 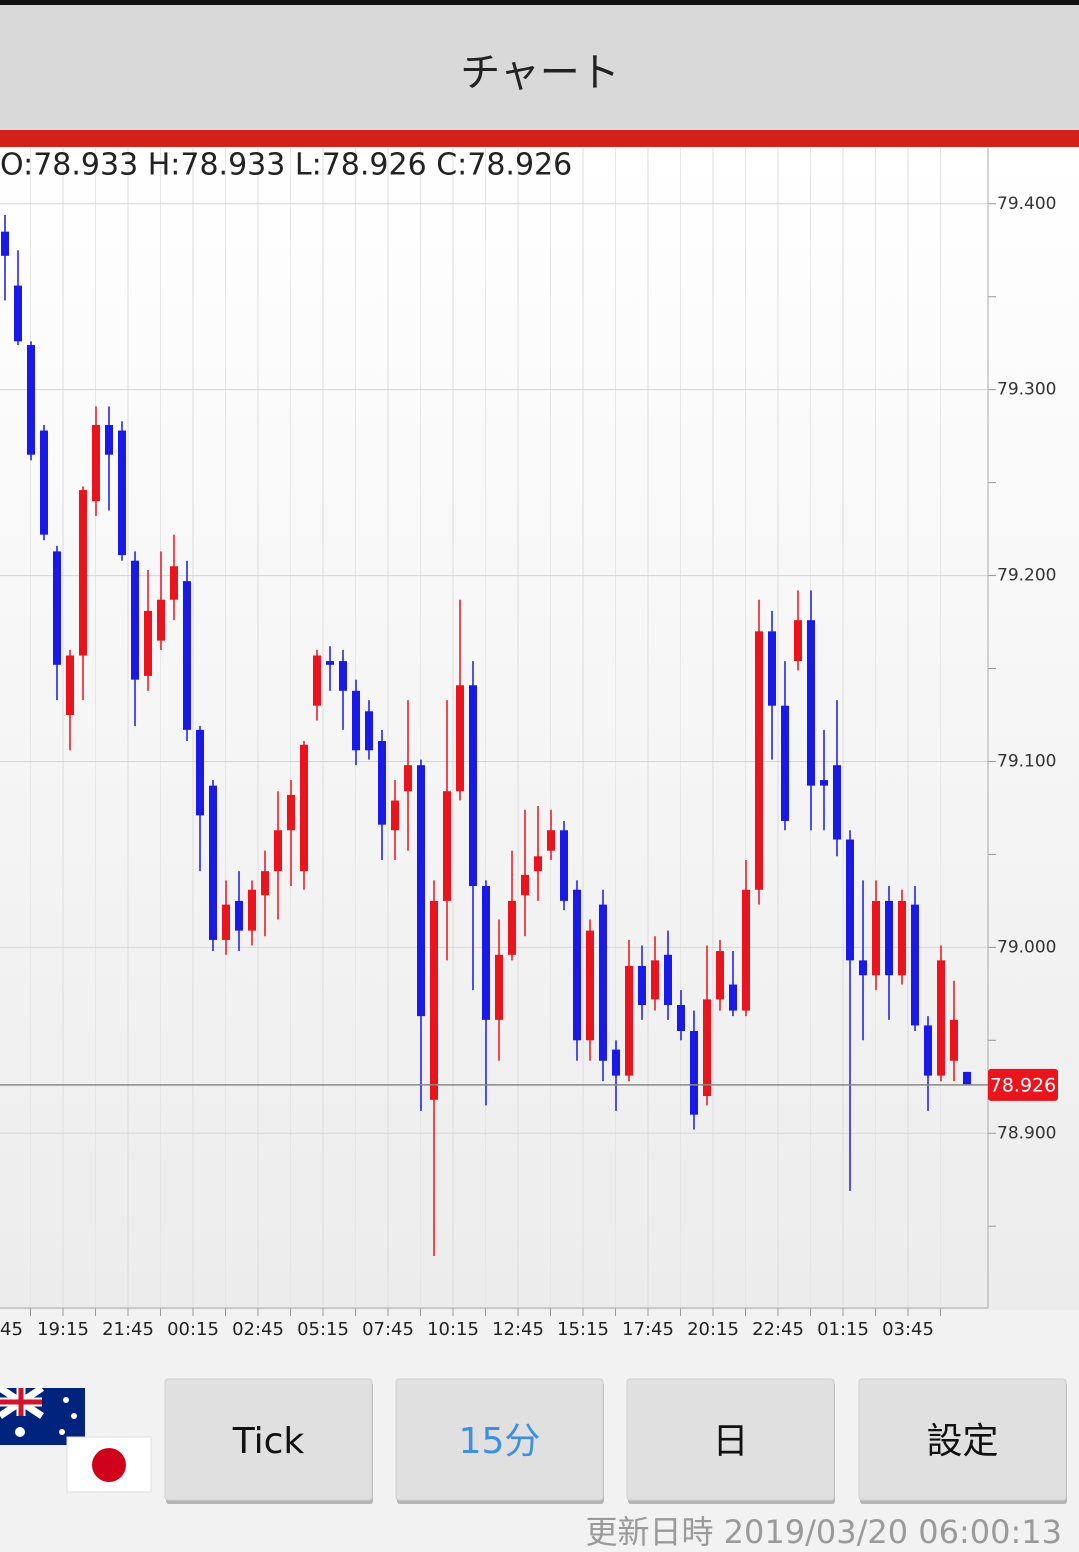 What do you see at coordinates (21, 1402) in the screenshot?
I see `flag-cross` at bounding box center [21, 1402].